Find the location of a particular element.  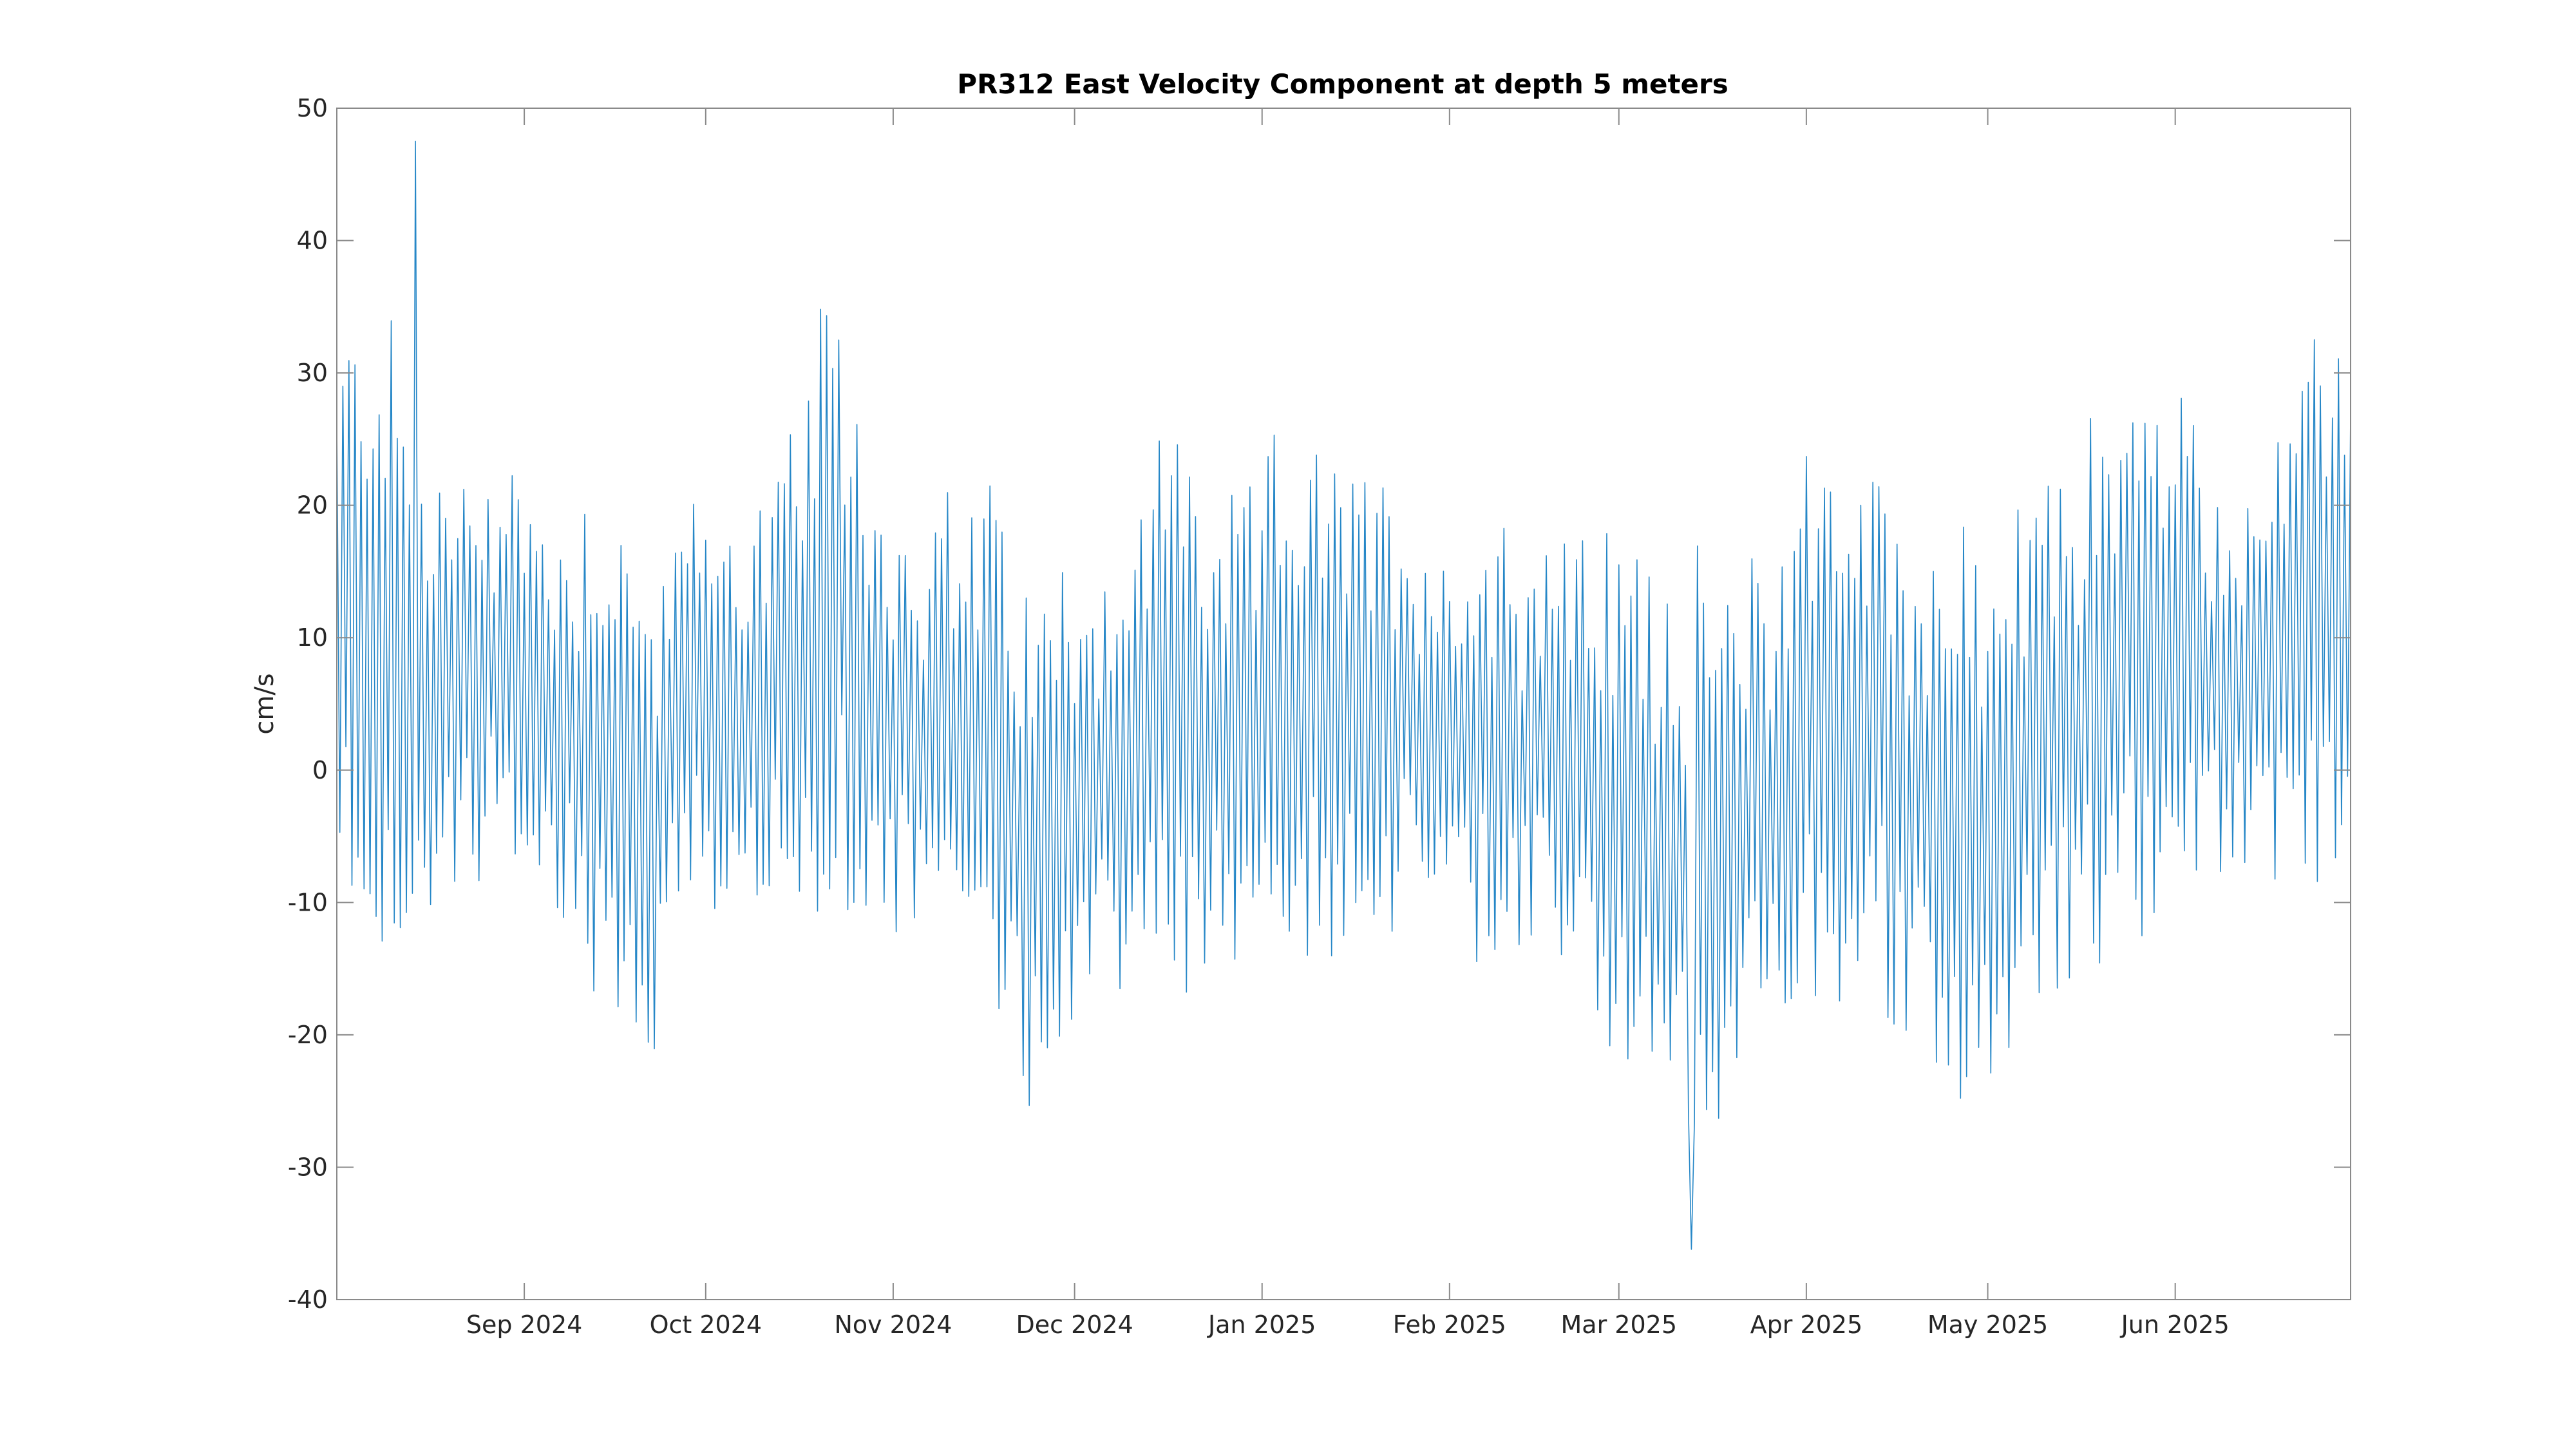

y-tick-label: -20 is located at coordinates (308, 1035).